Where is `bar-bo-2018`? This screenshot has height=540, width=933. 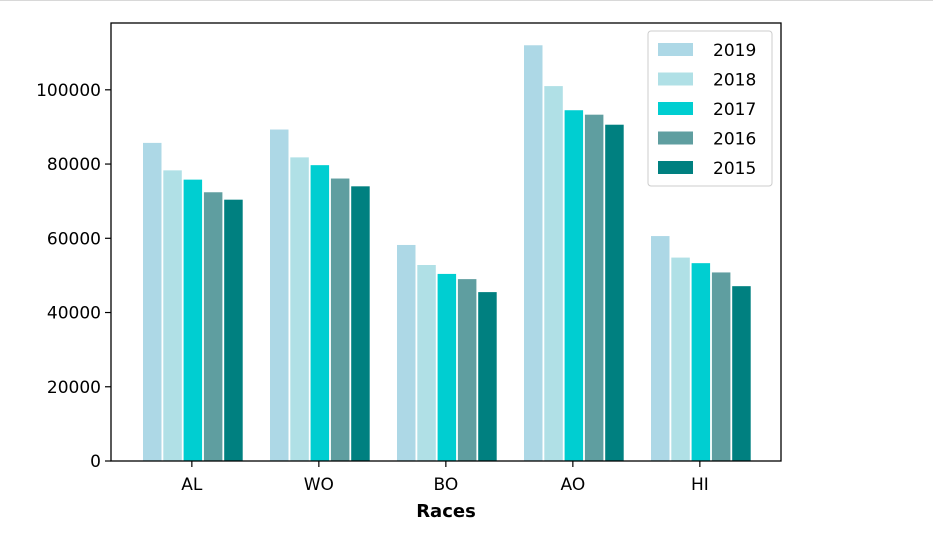 bar-bo-2018 is located at coordinates (426, 363).